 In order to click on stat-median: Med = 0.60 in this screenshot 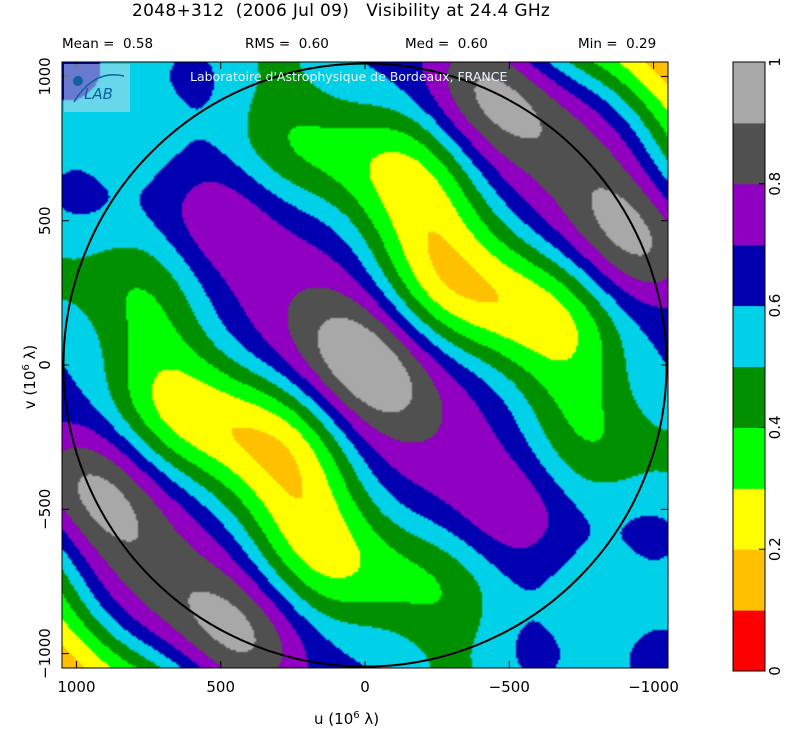, I will do `click(446, 44)`.